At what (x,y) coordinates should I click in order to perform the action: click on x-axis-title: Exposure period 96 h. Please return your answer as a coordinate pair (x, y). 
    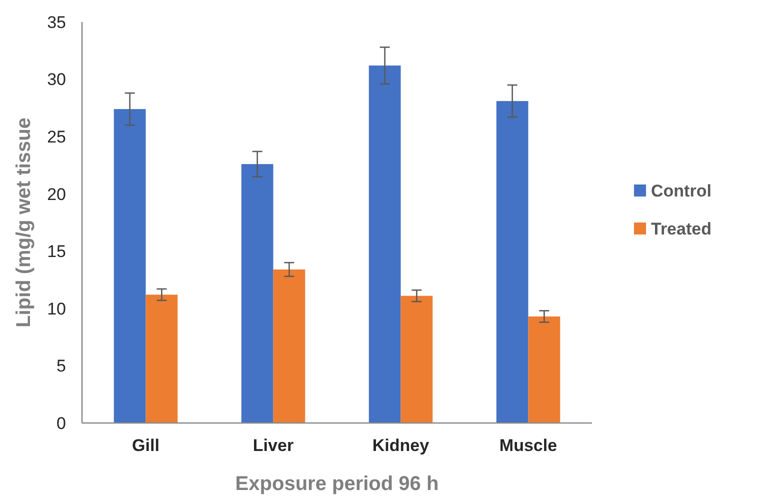
    Looking at the image, I should click on (337, 484).